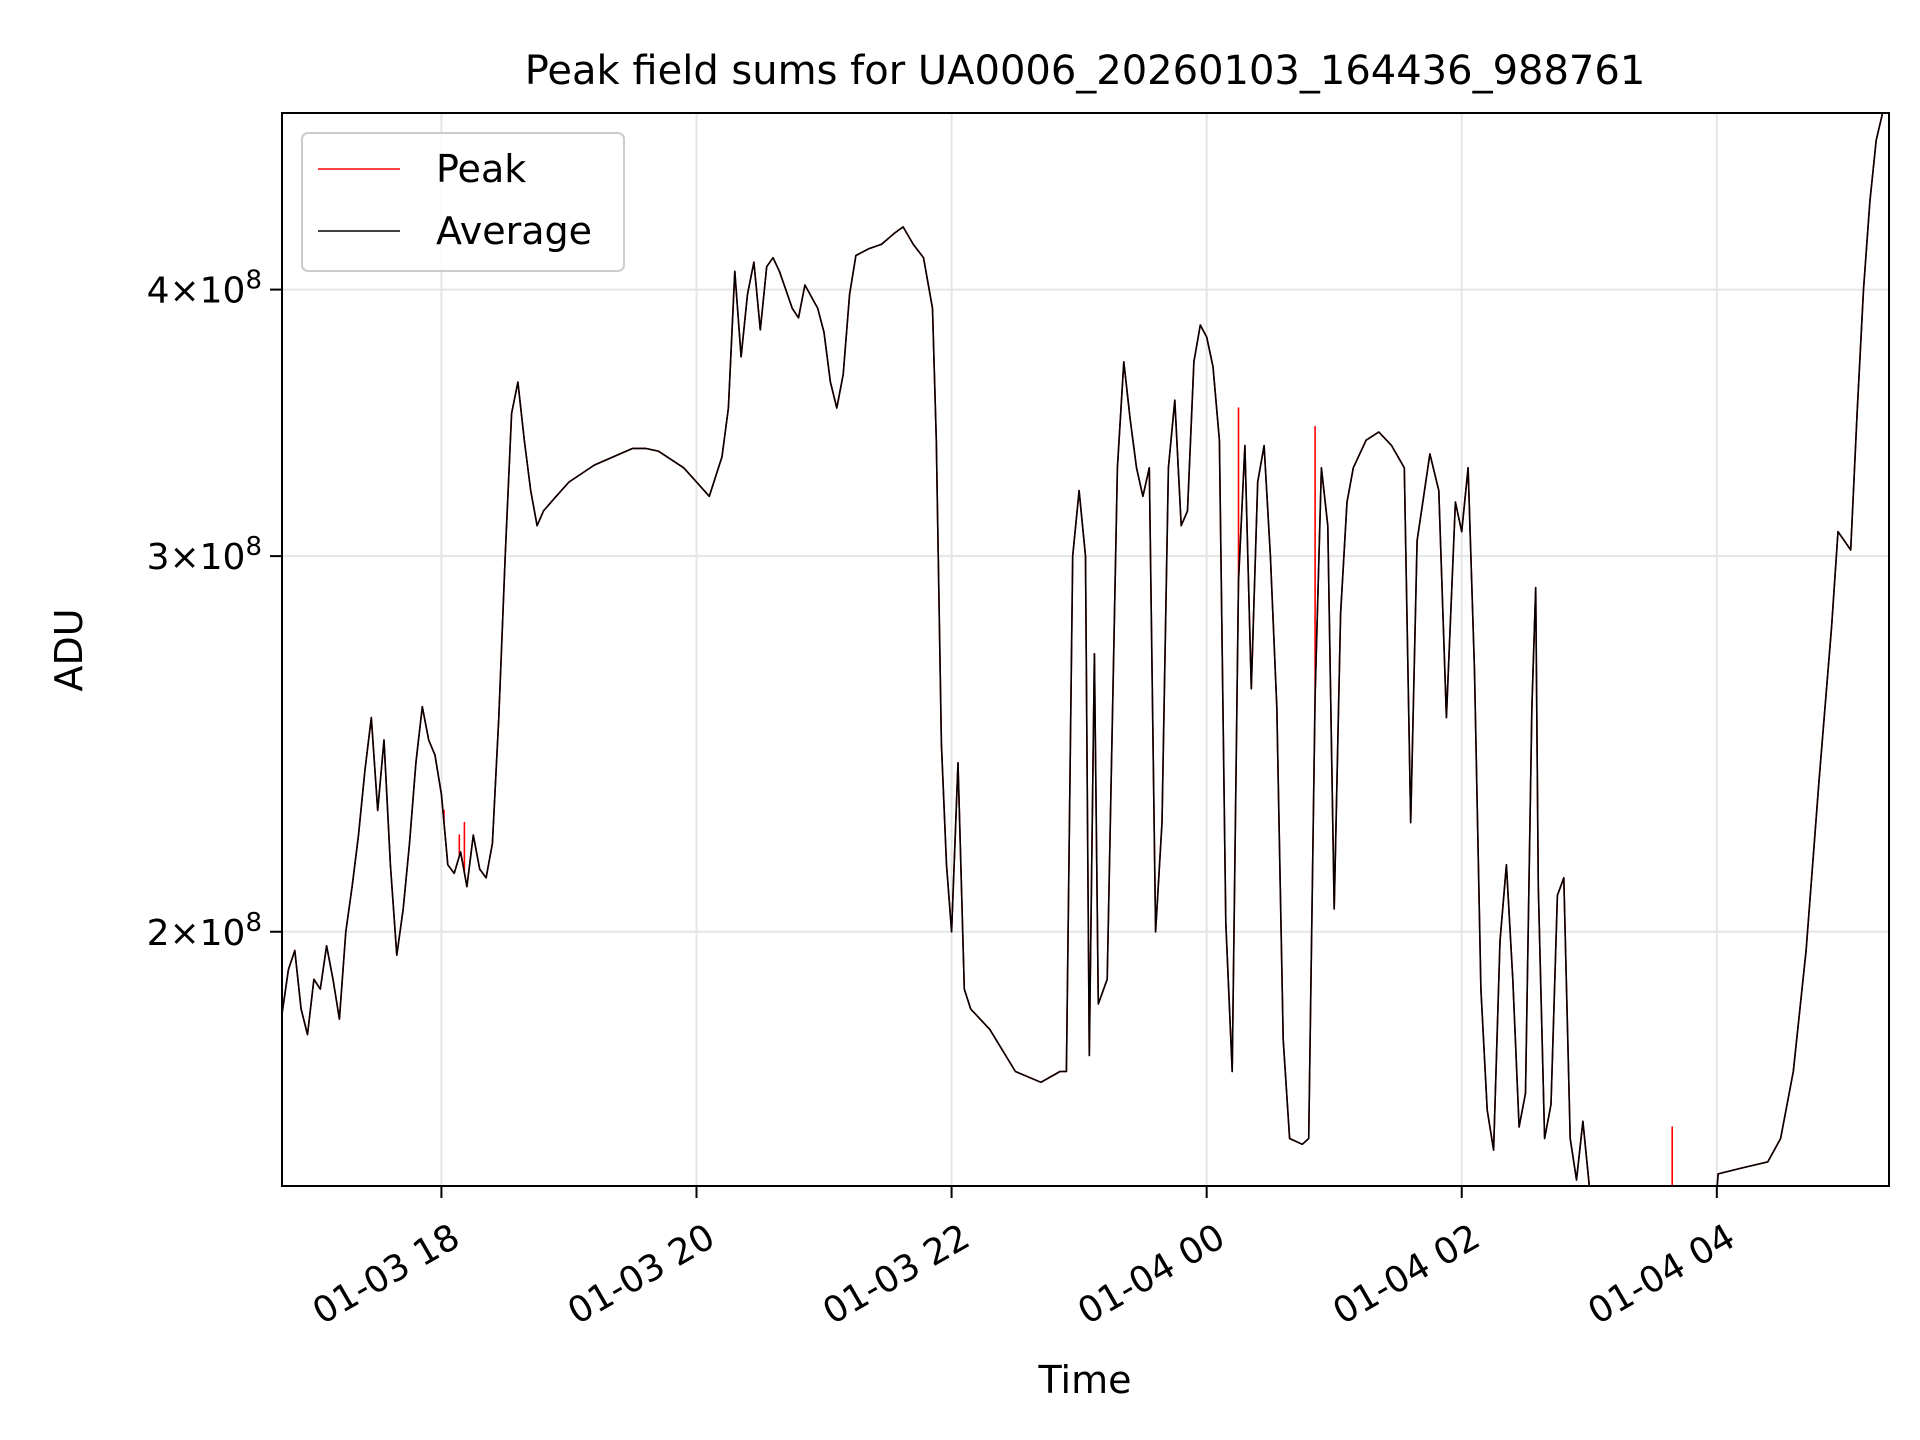 The width and height of the screenshot is (1920, 1440). Describe the element at coordinates (158, 291) in the screenshot. I see `y-tick-mantissa: 4` at that location.